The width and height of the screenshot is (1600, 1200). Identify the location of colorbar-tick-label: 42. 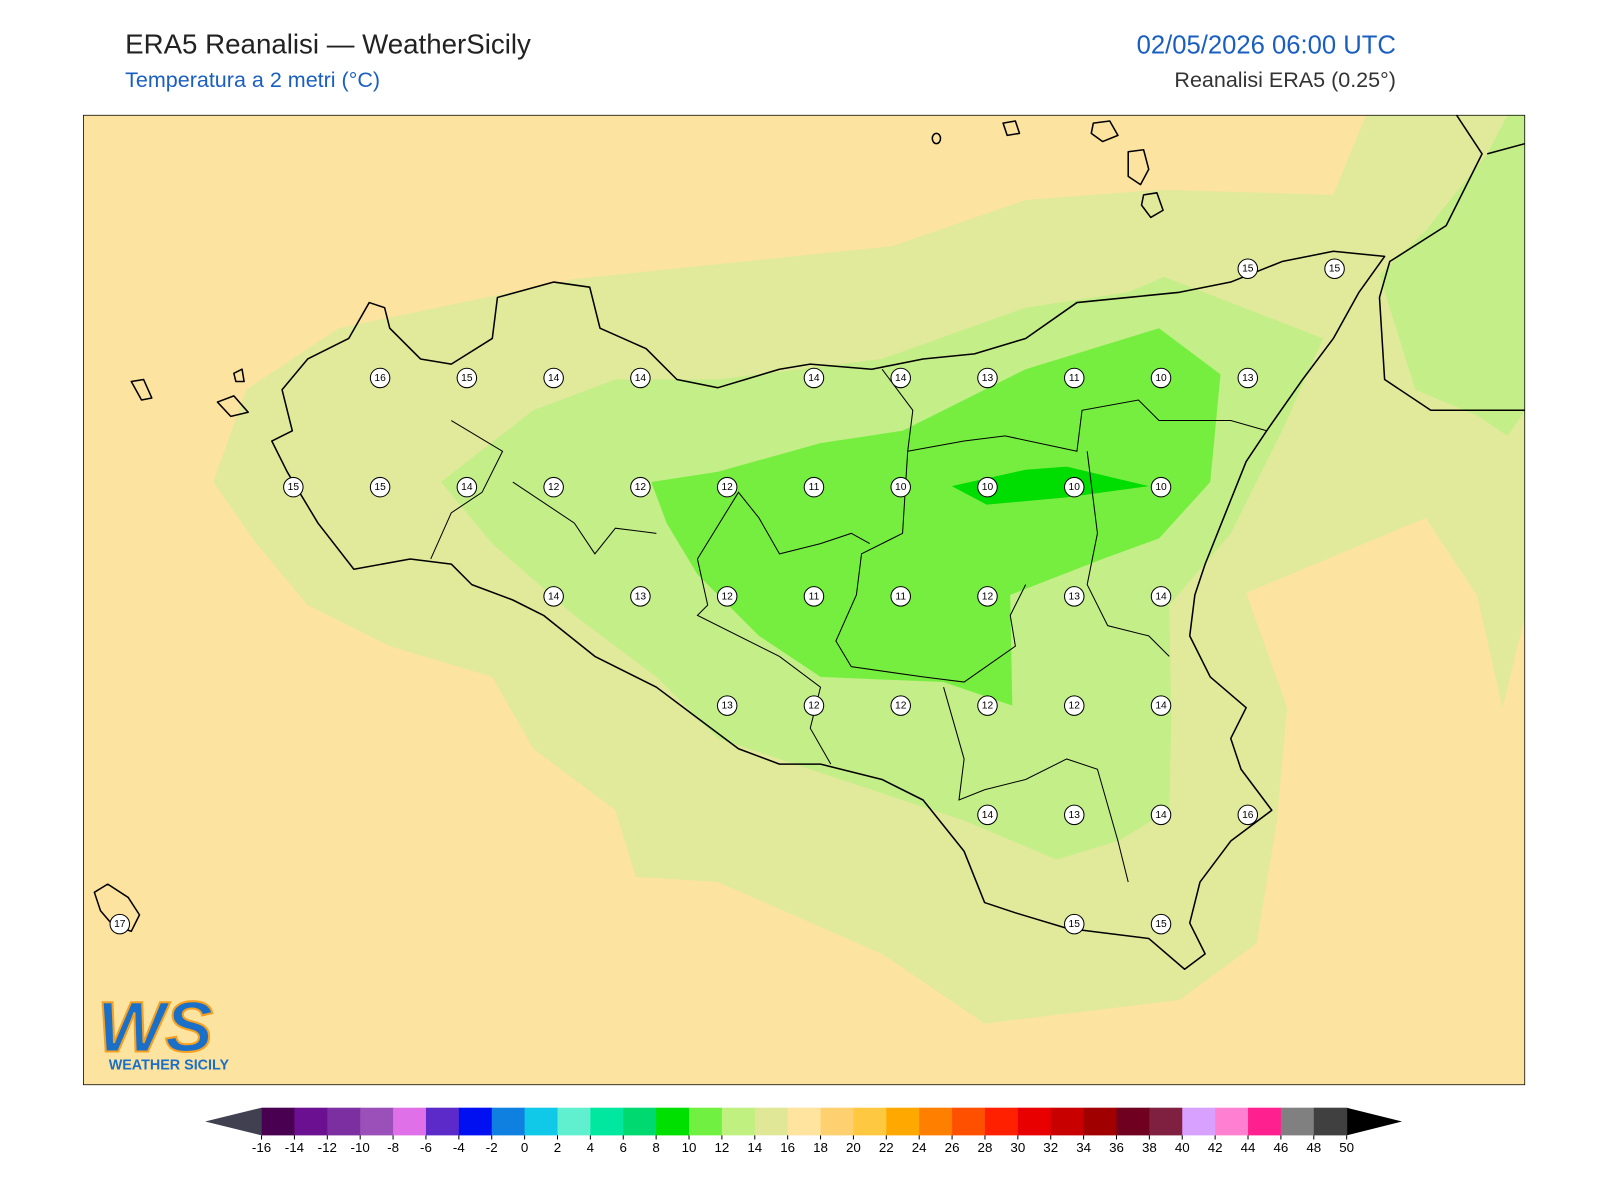
(1215, 1147).